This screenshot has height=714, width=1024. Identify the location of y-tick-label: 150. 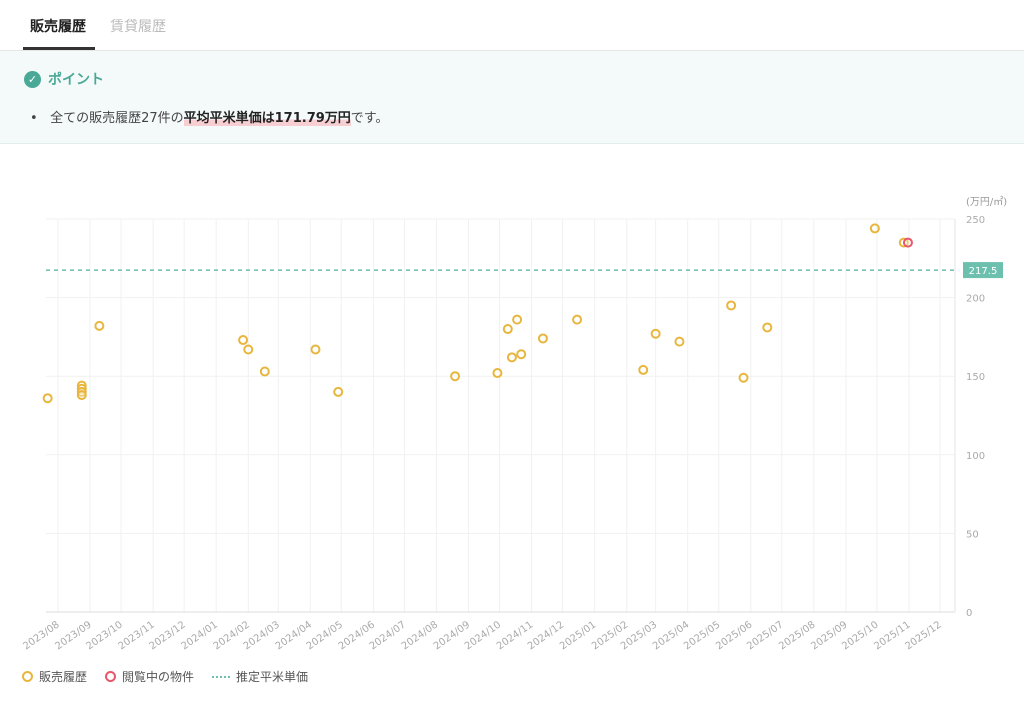
(975, 377).